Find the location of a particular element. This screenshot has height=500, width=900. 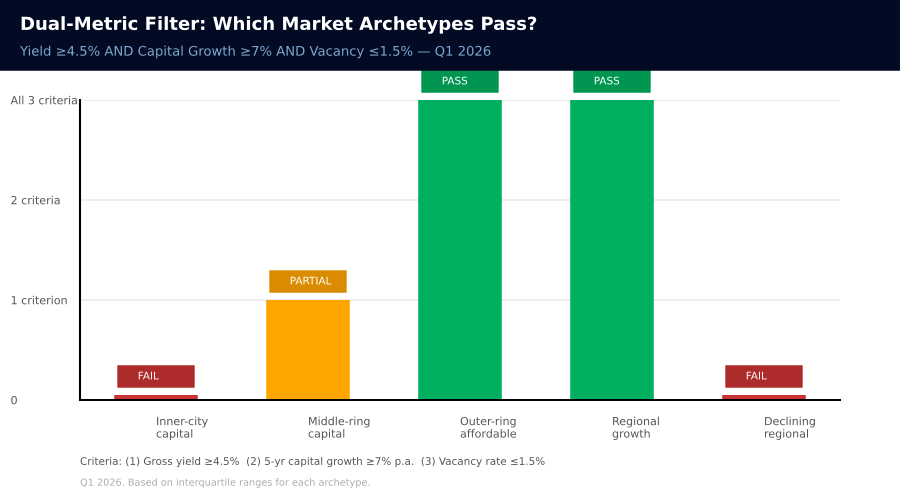

y-tick-label: 2 criteria is located at coordinates (35, 200).